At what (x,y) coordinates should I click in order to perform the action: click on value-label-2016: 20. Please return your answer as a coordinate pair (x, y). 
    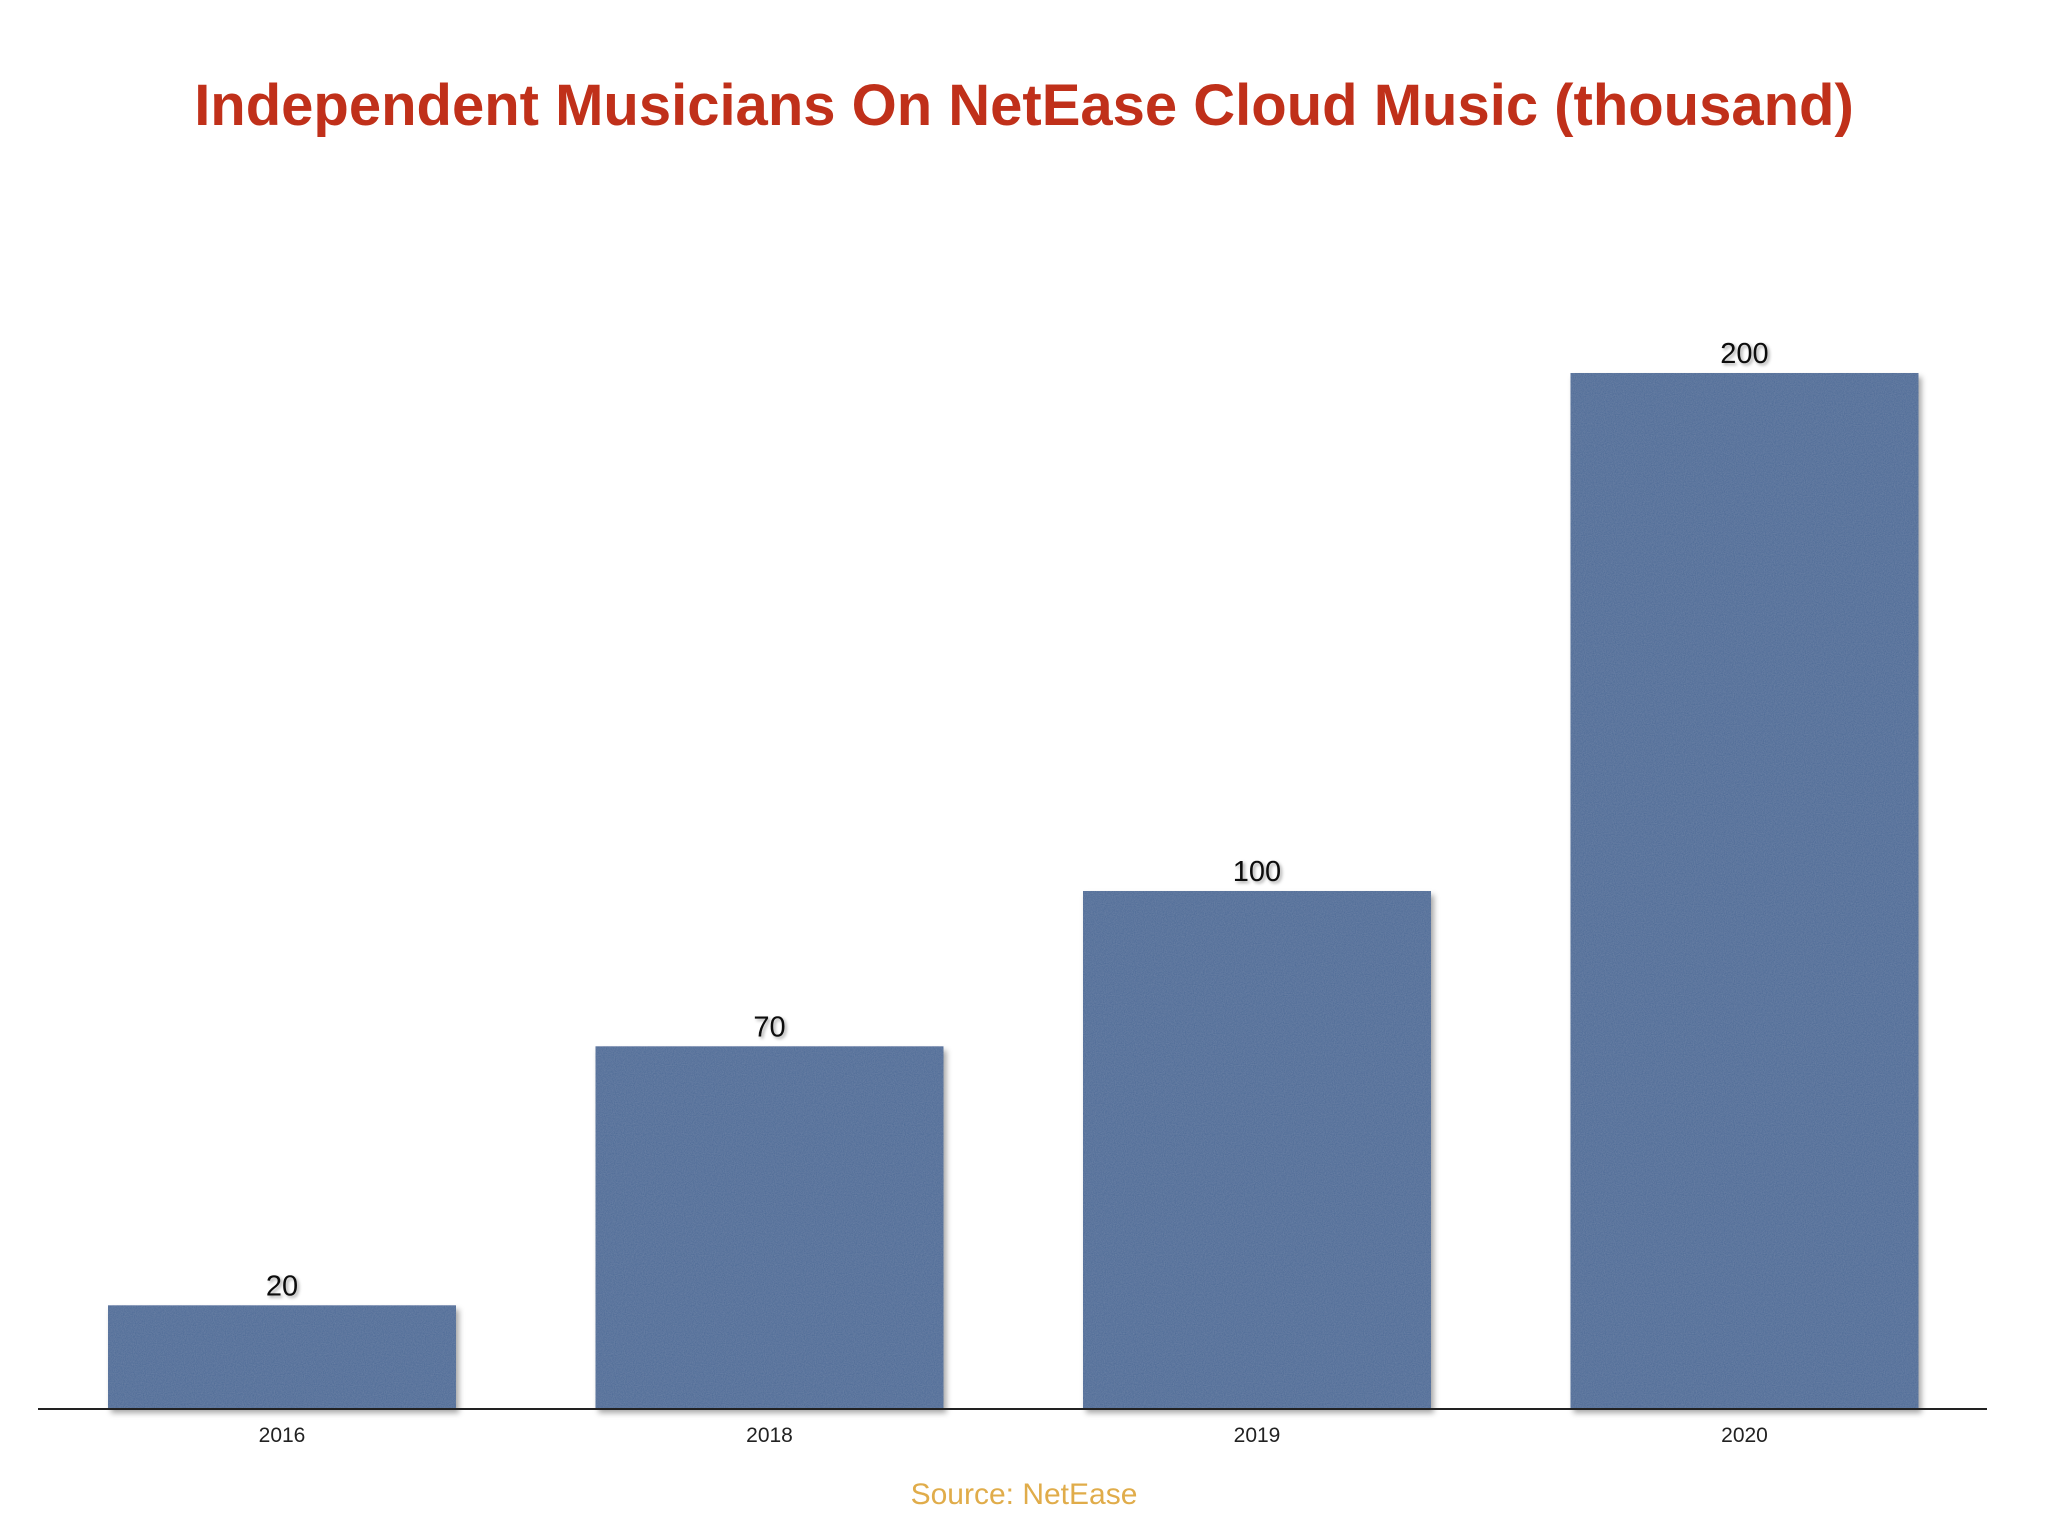
    Looking at the image, I should click on (282, 1286).